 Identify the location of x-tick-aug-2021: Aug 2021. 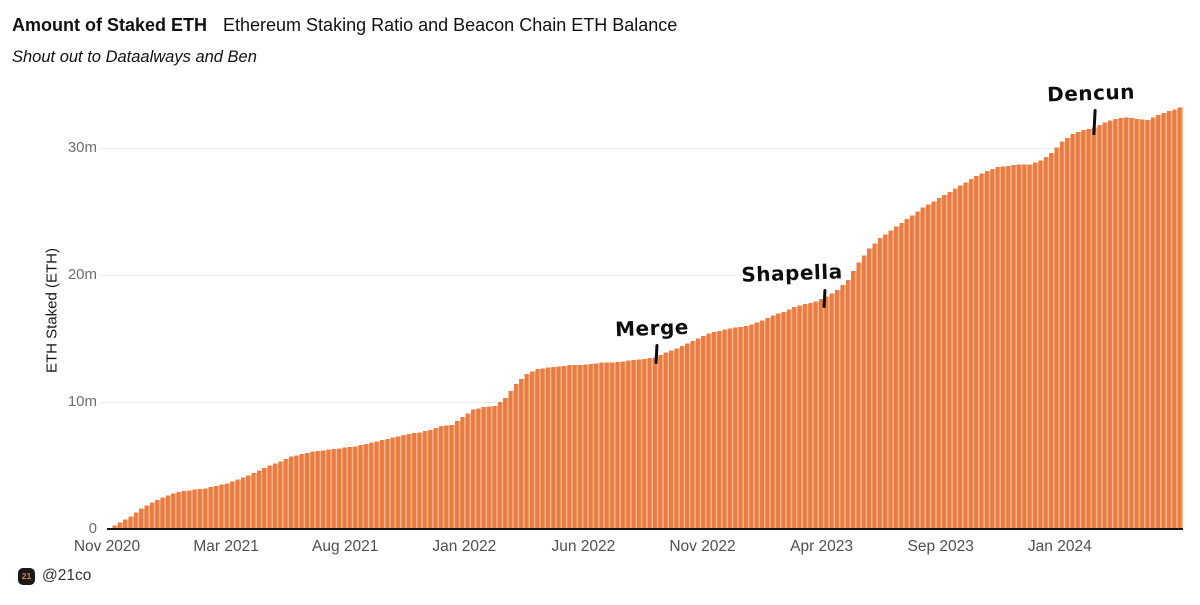
(345, 546).